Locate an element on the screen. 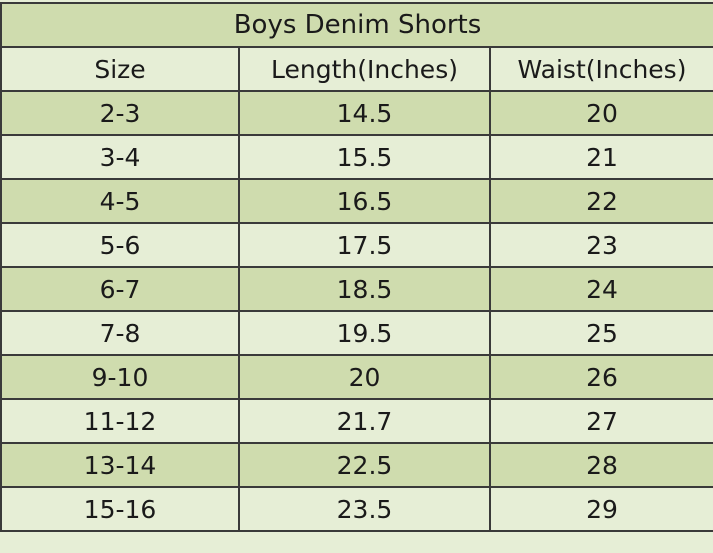 The width and height of the screenshot is (713, 553). header-size: Size is located at coordinates (120, 69).